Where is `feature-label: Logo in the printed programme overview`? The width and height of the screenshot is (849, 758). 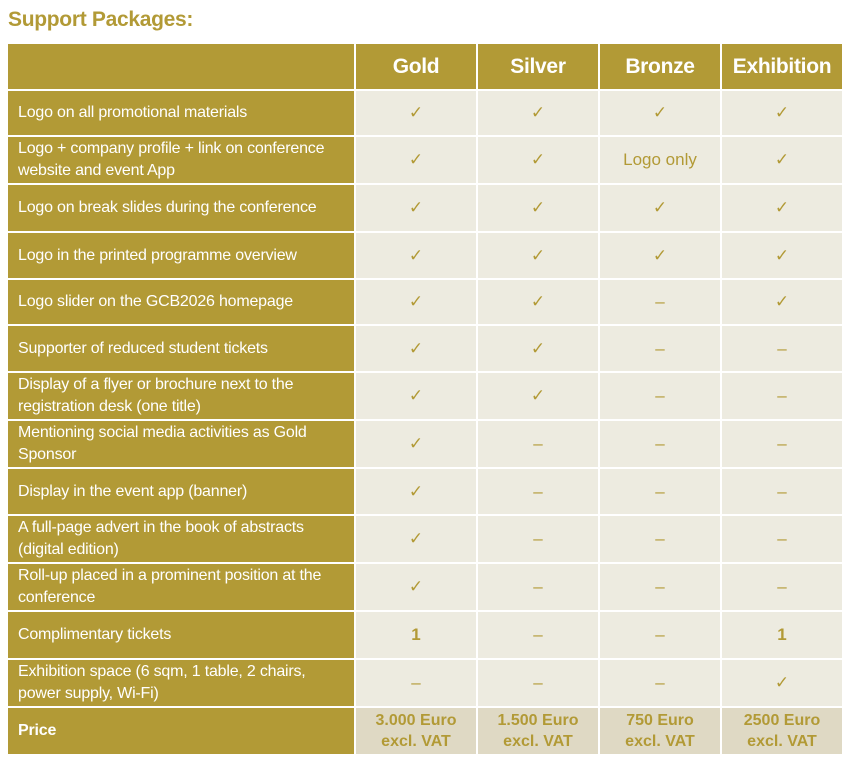 feature-label: Logo in the printed programme overview is located at coordinates (181, 255).